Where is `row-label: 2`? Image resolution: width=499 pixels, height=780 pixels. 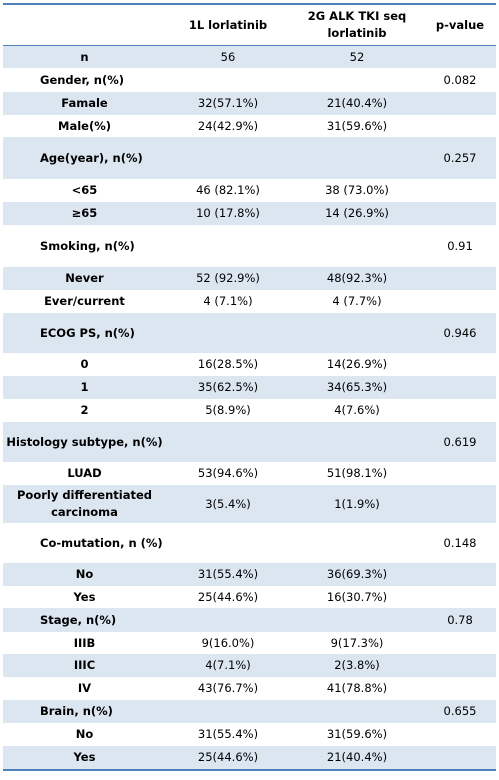 row-label: 2 is located at coordinates (84, 410).